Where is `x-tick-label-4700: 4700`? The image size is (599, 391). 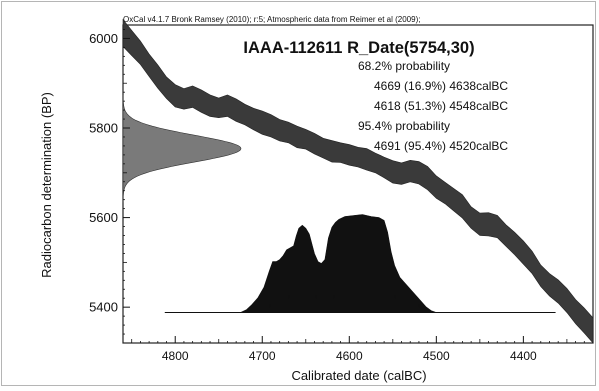 x-tick-label-4700: 4700 is located at coordinates (262, 356).